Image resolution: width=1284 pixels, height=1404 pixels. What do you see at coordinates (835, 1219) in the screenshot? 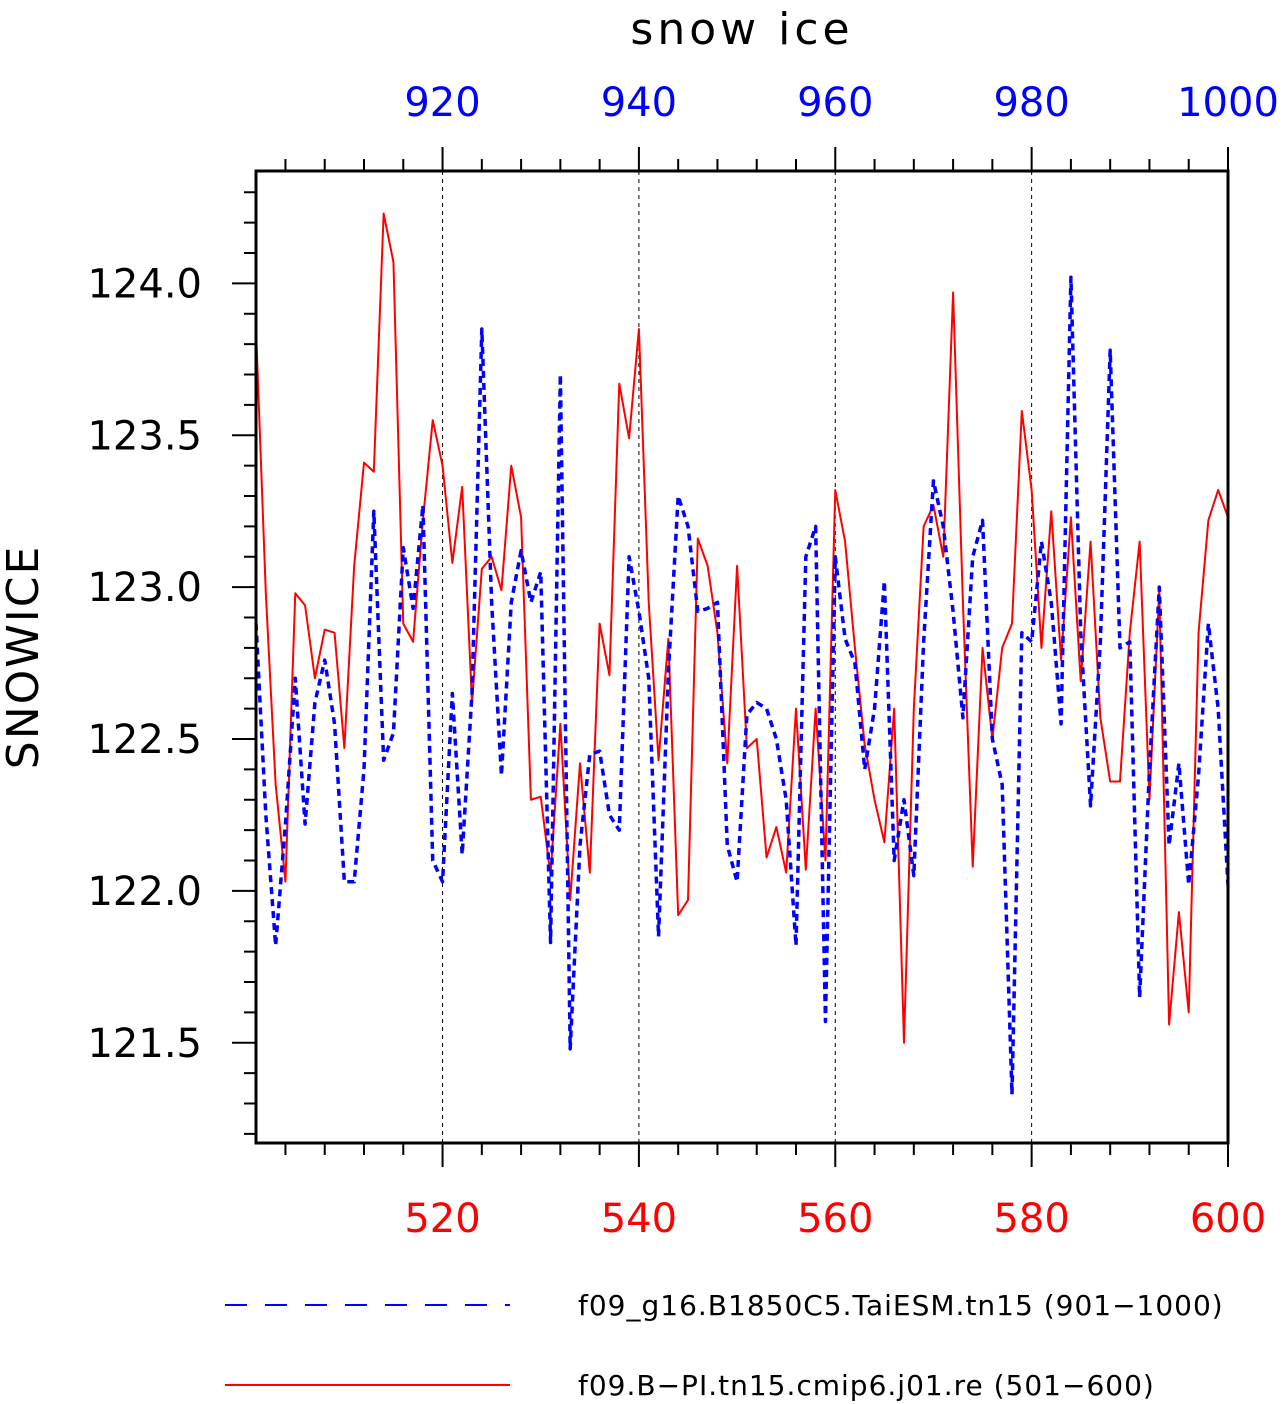
I see `bottom-tick-label: 560` at bounding box center [835, 1219].